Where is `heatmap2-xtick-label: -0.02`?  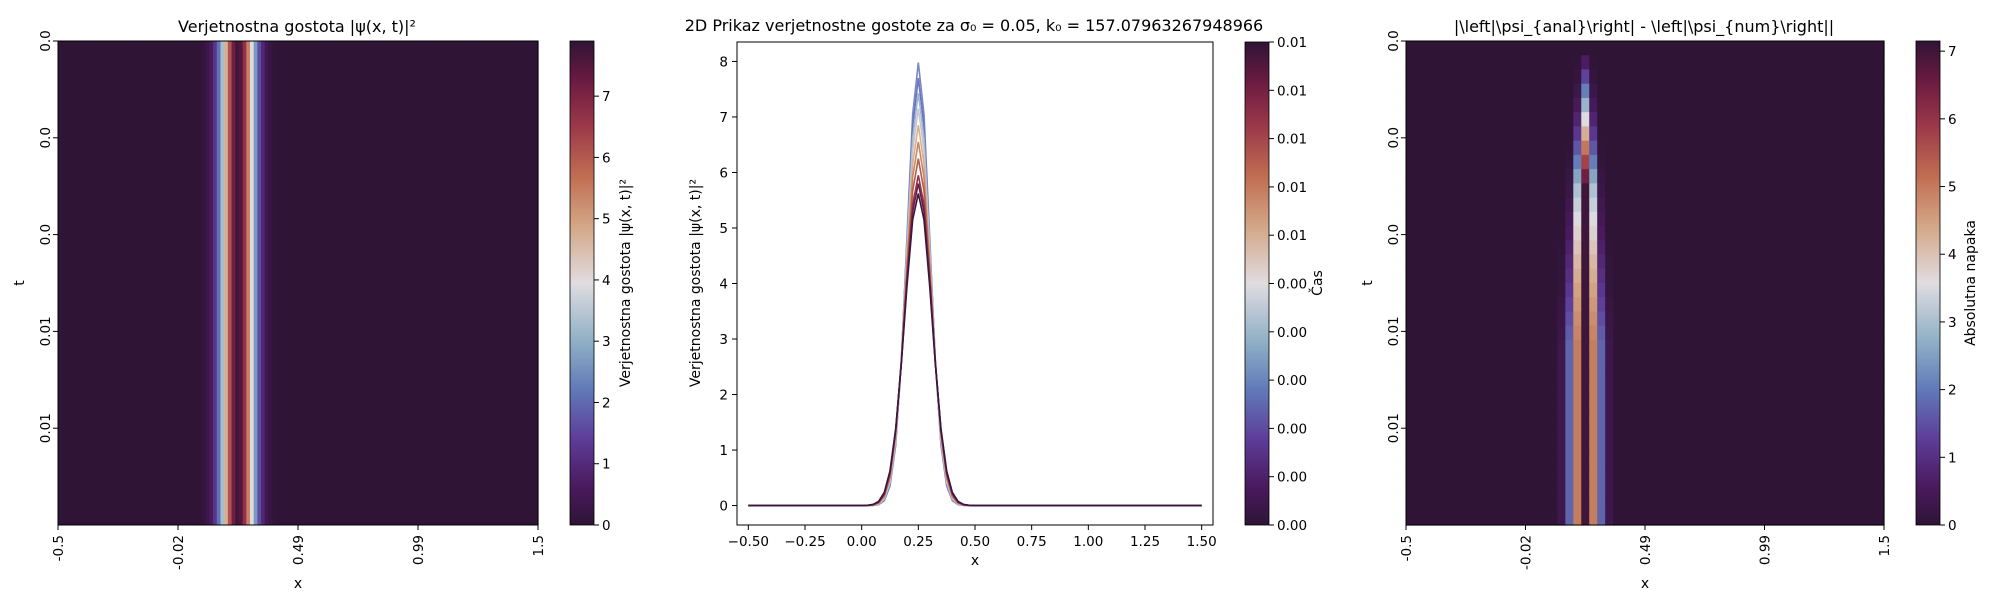
heatmap2-xtick-label: -0.02 is located at coordinates (1527, 552).